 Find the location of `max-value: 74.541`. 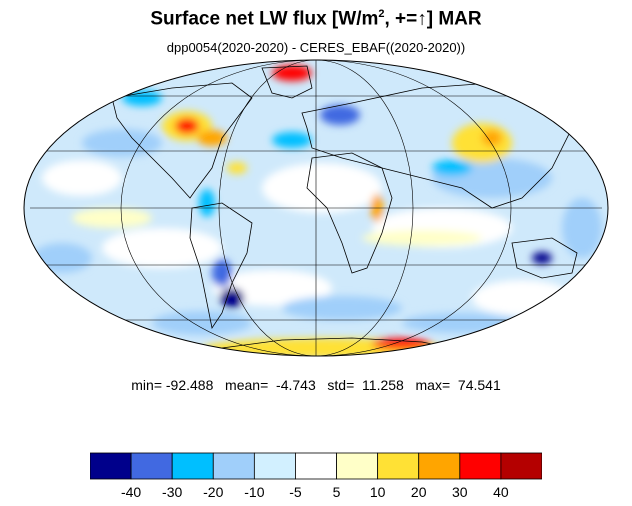

max-value: 74.541 is located at coordinates (479, 385).